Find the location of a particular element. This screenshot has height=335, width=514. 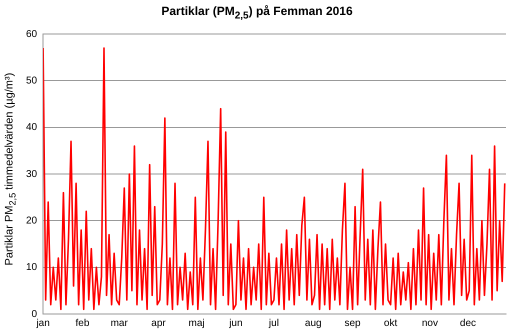

y-tick-label: 30 is located at coordinates (32, 174).